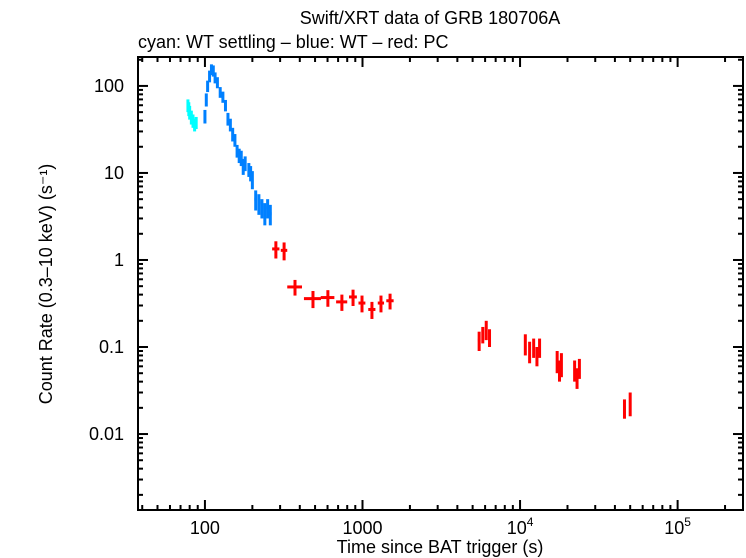  Describe the element at coordinates (440, 547) in the screenshot. I see `x-axis-label: Time since BAT trigger (s)` at that location.